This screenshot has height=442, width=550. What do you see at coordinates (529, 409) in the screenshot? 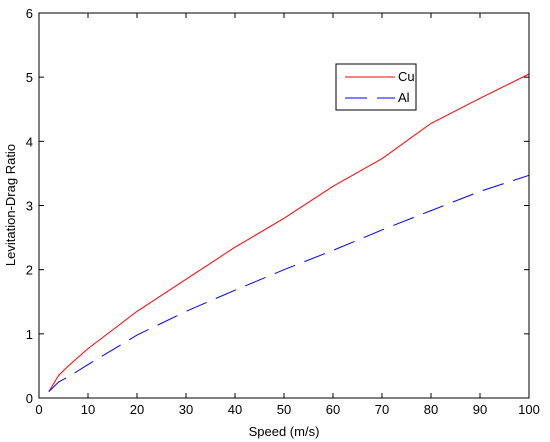
I see `x-tick-label: 100` at bounding box center [529, 409].